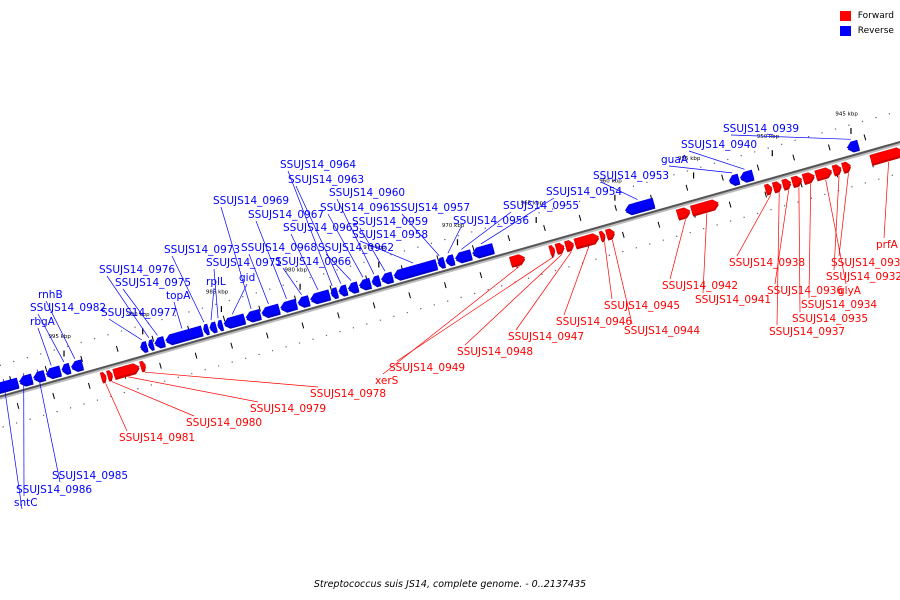 The height and width of the screenshot is (600, 900). What do you see at coordinates (532, 204) in the screenshot?
I see `kbp-tick-label: 965 kbp` at bounding box center [532, 204].